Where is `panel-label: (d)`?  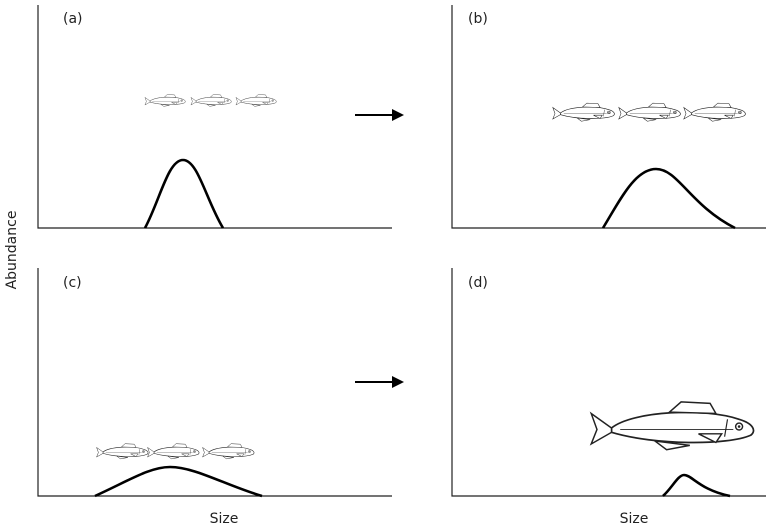 panel-label: (d) is located at coordinates (478, 283).